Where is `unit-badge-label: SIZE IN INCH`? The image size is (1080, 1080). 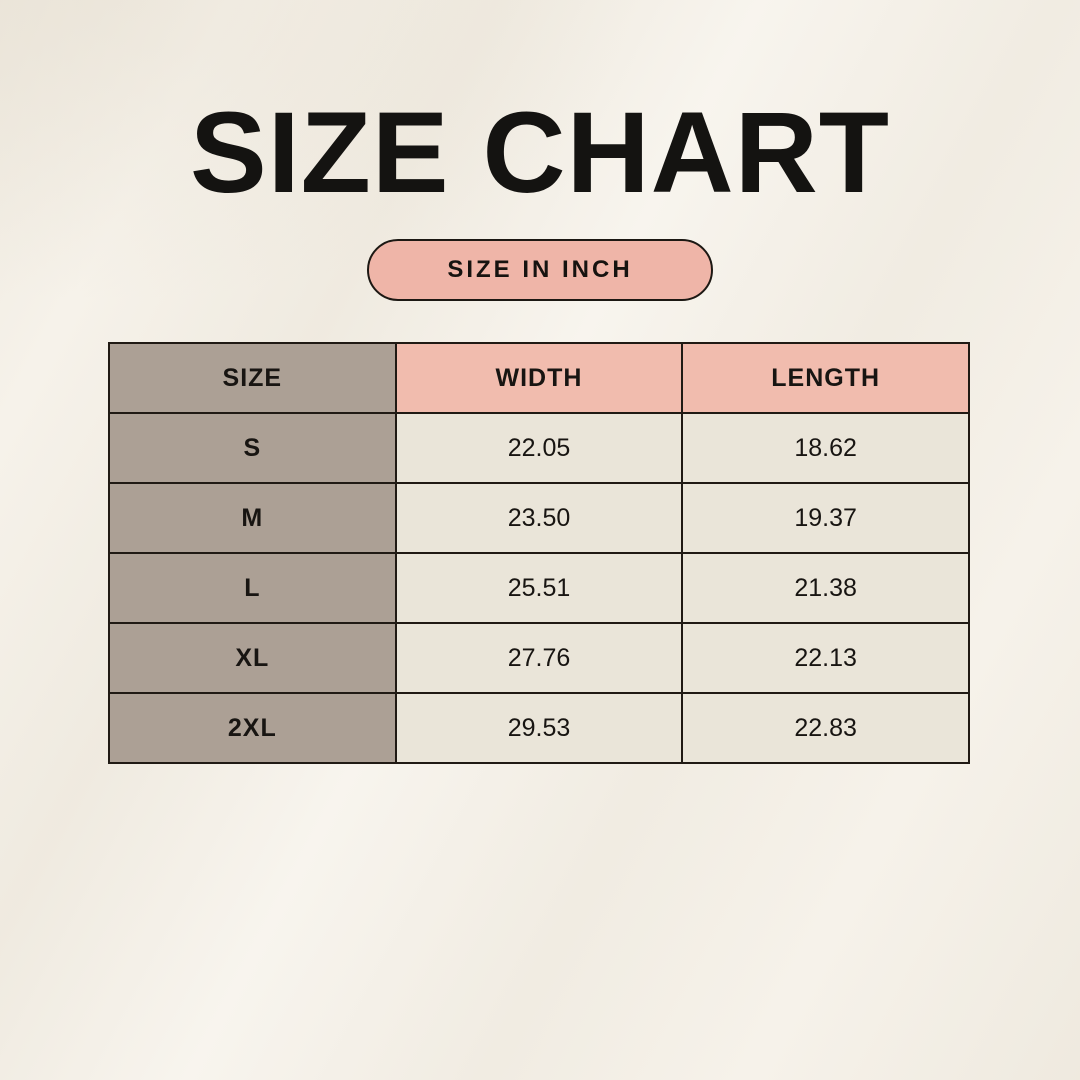
unit-badge-label: SIZE IN INCH is located at coordinates (540, 269).